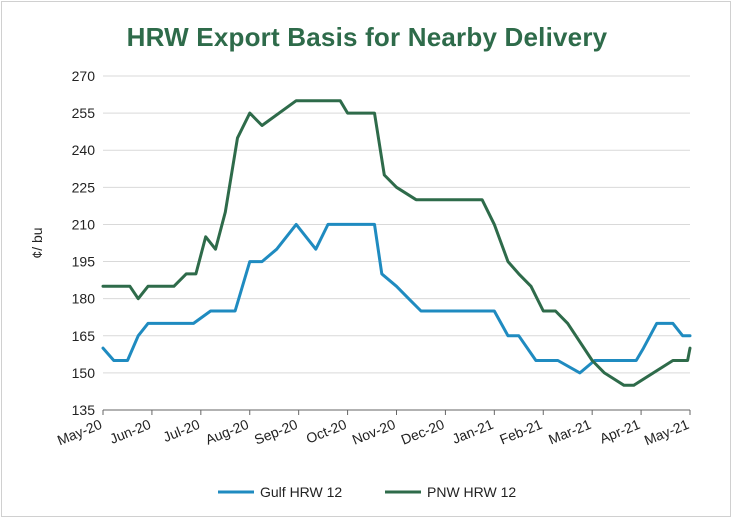  Describe the element at coordinates (84, 243) in the screenshot. I see `y-tick-labels: 135 150 165 180 195 210 225 240 255 270` at that location.